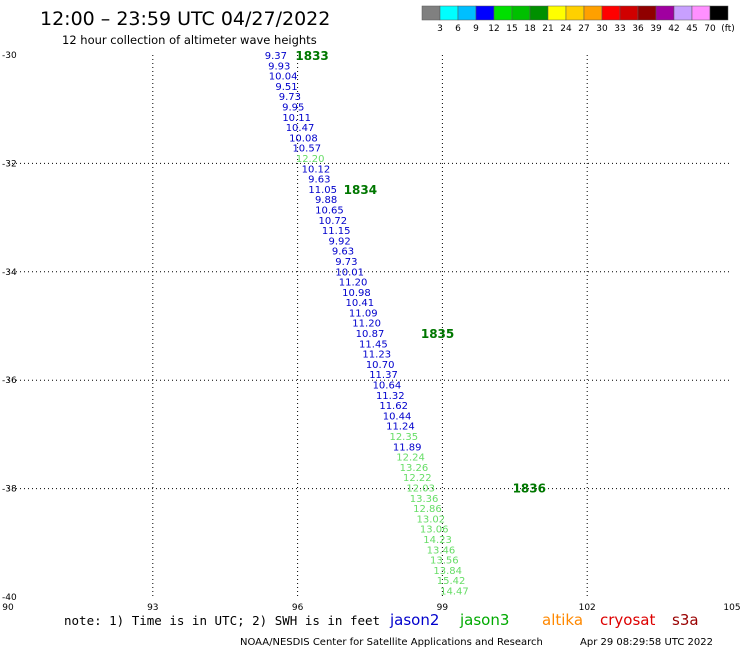 The image size is (740, 650). I want to click on color-scale-label: 24, so click(566, 29).